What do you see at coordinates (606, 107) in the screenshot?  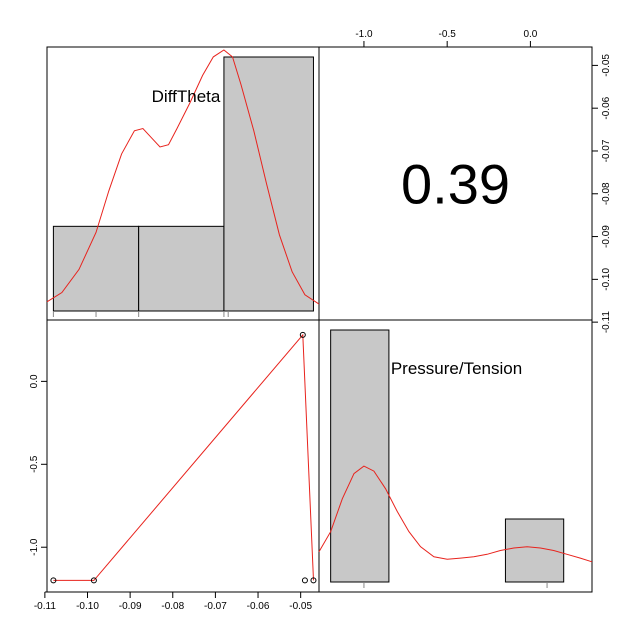 I see `axis-right-tick-label-1: -0.06` at bounding box center [606, 107].